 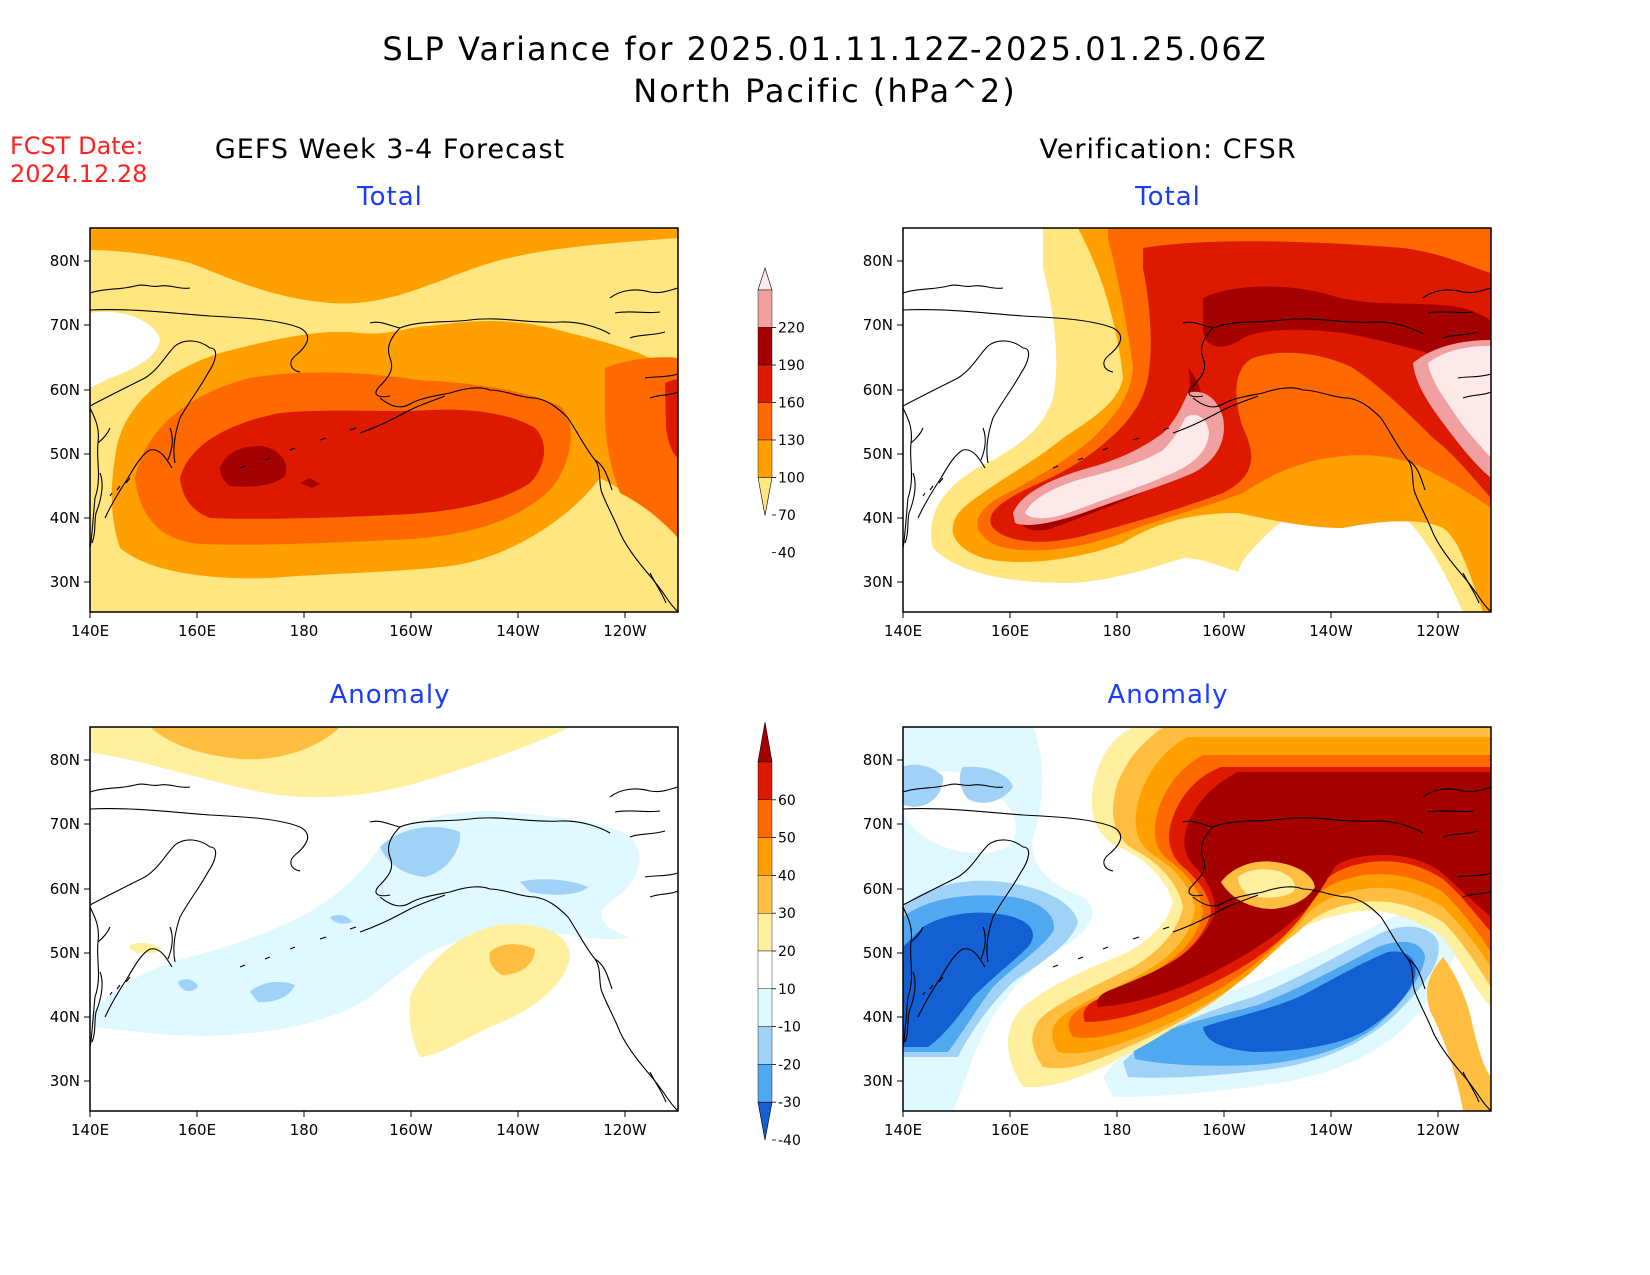 What do you see at coordinates (779, 935) in the screenshot?
I see `colorbar-anomaly: 60 50 40 30 20 10 -10 -20 -30 -40` at bounding box center [779, 935].